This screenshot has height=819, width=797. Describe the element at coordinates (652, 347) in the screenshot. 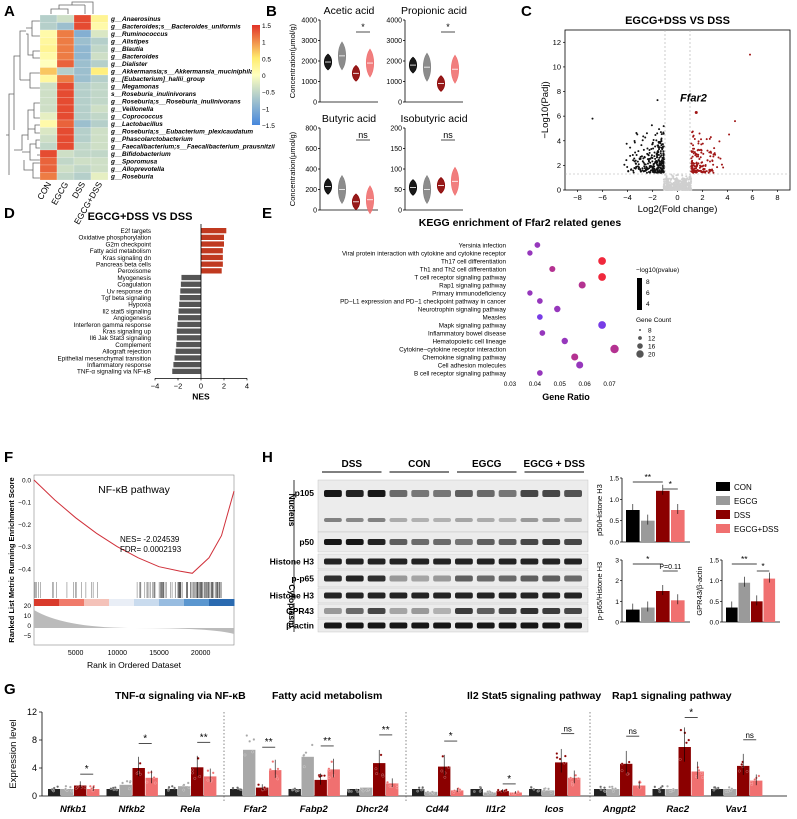

I see `legend-size-tick: 16` at that location.